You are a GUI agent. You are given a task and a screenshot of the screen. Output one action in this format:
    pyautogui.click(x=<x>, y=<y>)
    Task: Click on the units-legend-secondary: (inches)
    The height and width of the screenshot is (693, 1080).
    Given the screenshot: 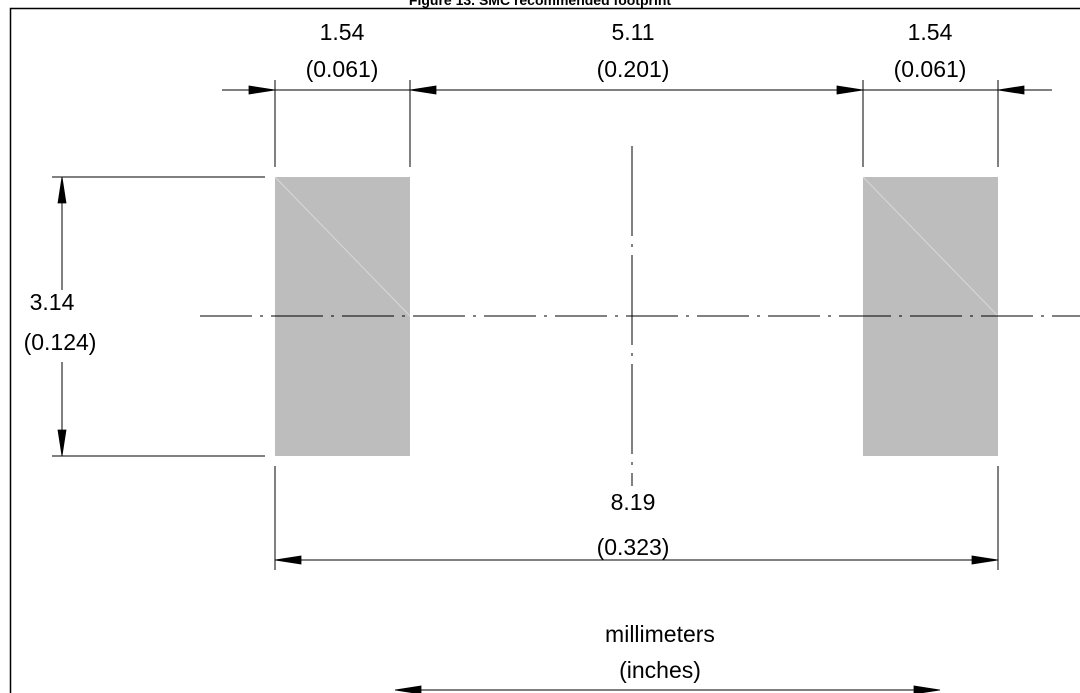 What is the action you would take?
    pyautogui.click(x=660, y=670)
    